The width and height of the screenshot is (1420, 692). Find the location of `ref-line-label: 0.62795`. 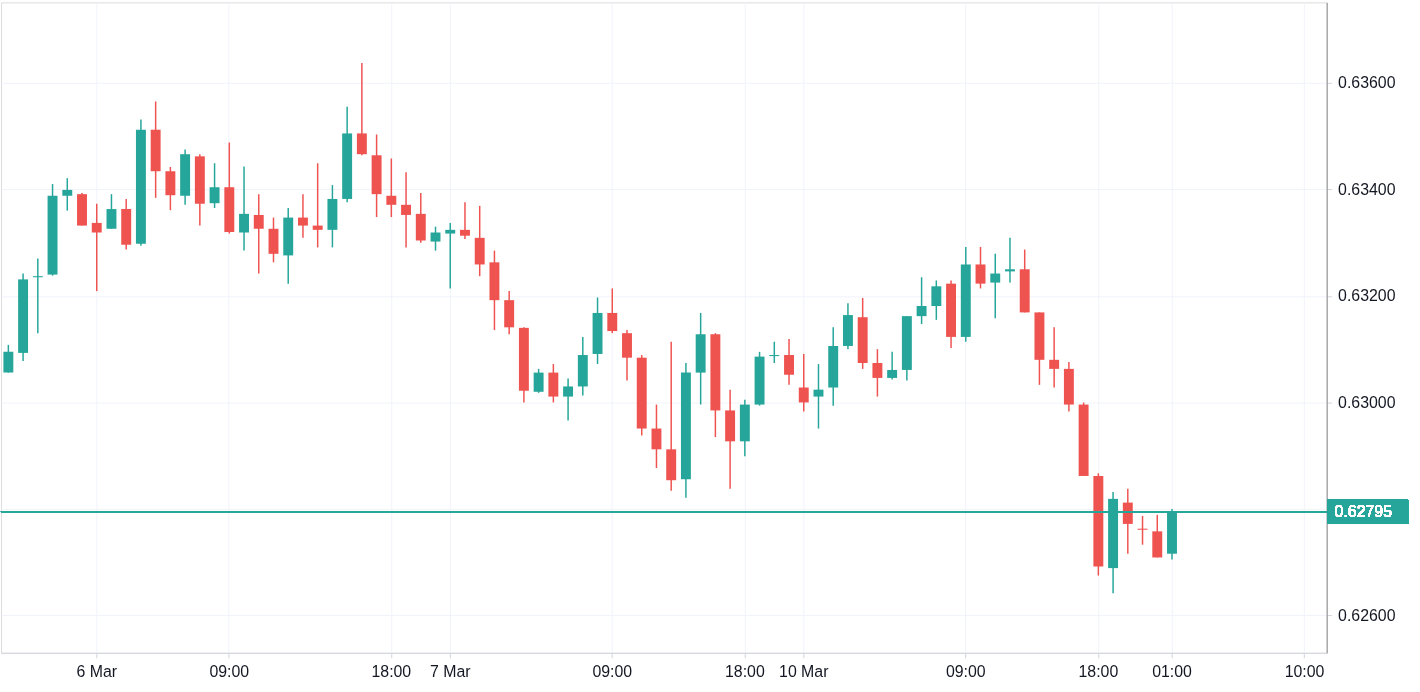

ref-line-label: 0.62795 is located at coordinates (1363, 511).